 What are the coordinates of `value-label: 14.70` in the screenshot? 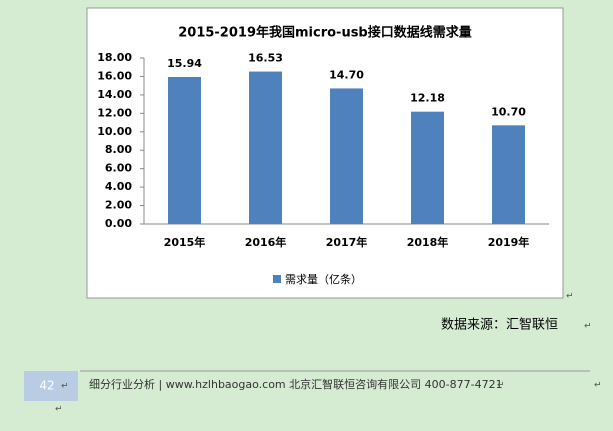 It's located at (346, 74).